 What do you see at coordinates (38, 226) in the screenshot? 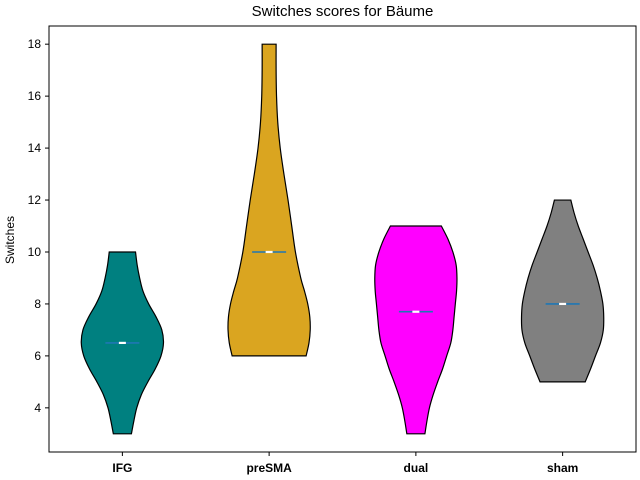
I see `y-axis: 4 6 8 10 12 14 16 18` at bounding box center [38, 226].